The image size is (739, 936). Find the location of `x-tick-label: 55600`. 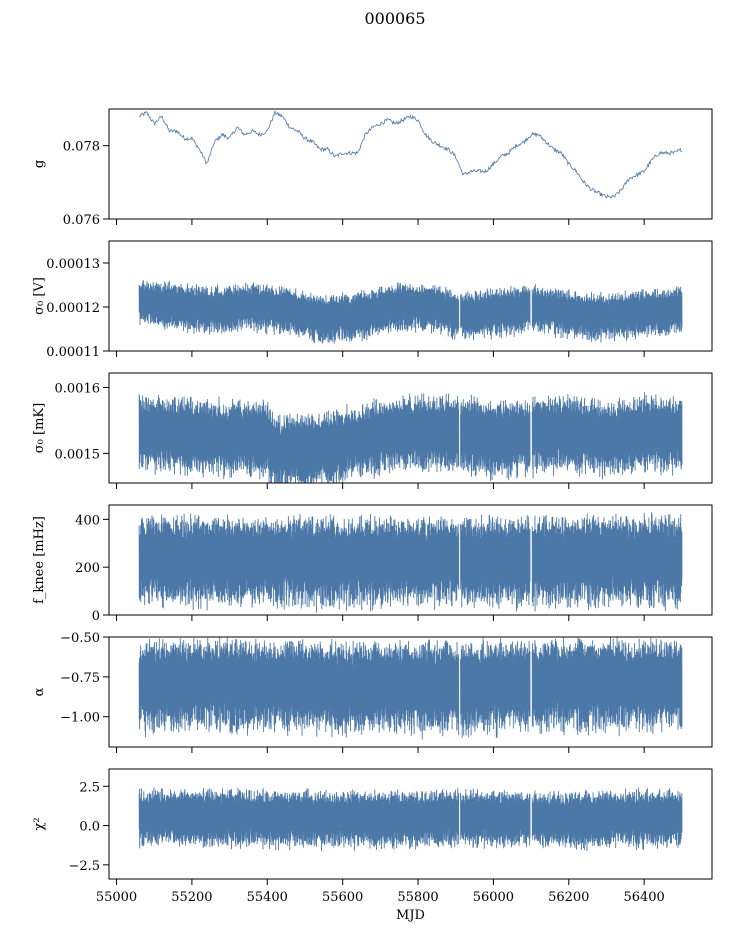

x-tick-label: 55600 is located at coordinates (342, 897).